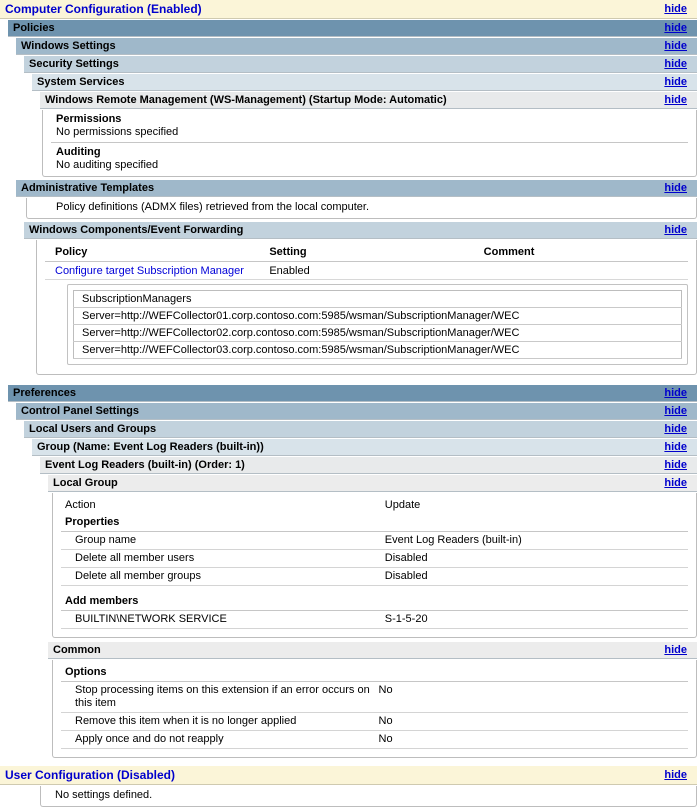  I want to click on policy-table-header-row: Policy Setting Comment, so click(366, 252).